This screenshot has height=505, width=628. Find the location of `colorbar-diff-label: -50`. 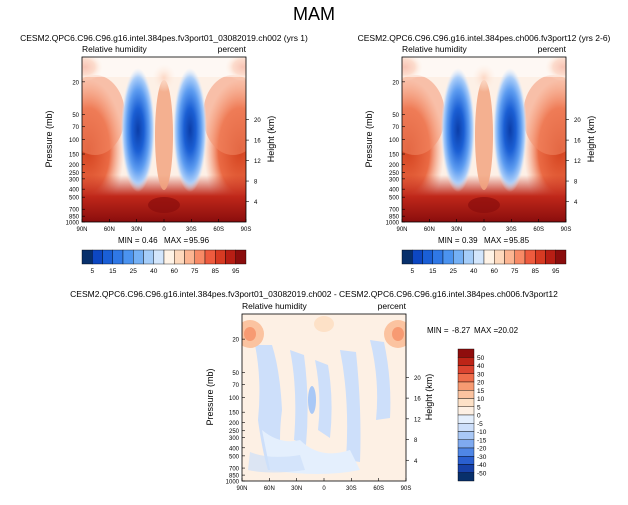

colorbar-diff-label: -50 is located at coordinates (482, 473).